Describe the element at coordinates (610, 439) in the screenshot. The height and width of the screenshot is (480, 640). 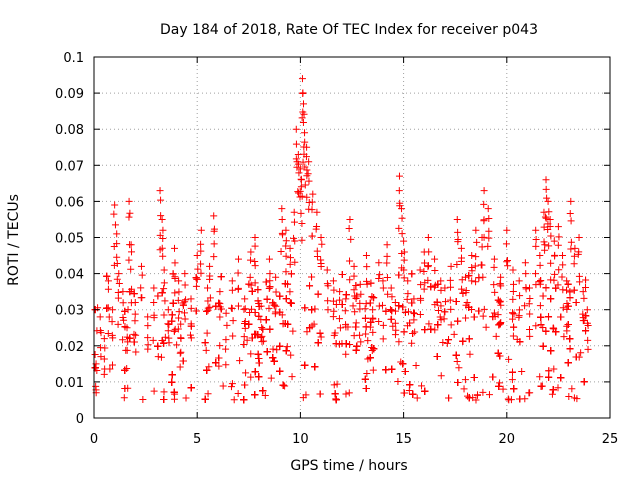
I see `x-tick-label: 25` at that location.